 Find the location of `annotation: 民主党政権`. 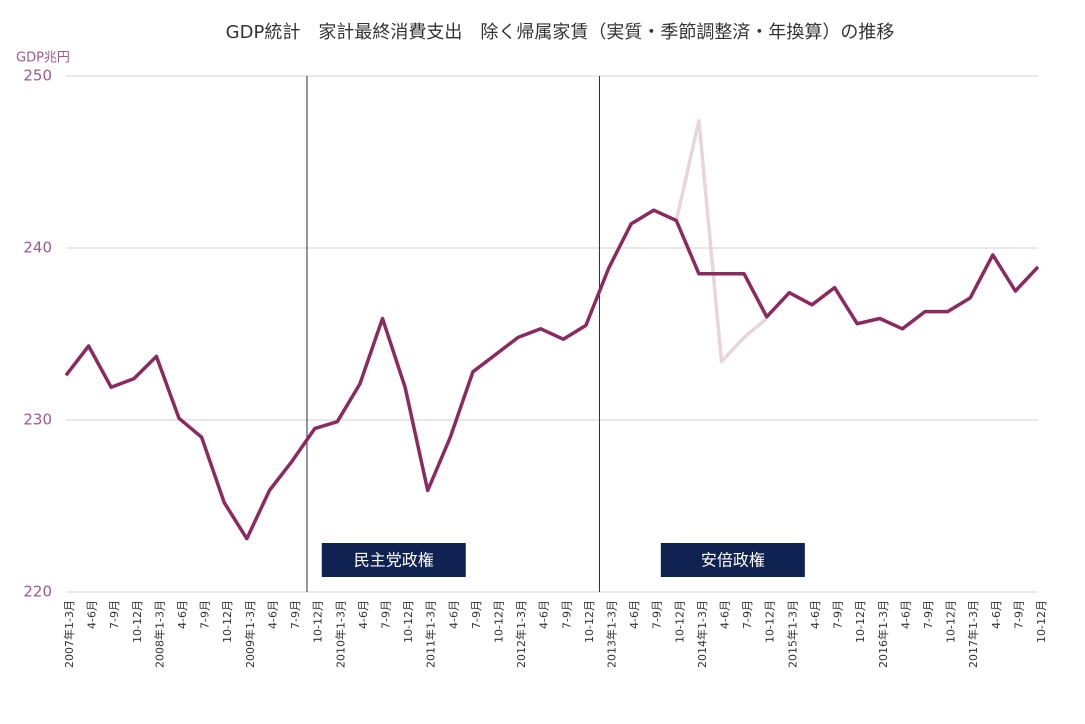

annotation: 民主党政権 is located at coordinates (394, 560).